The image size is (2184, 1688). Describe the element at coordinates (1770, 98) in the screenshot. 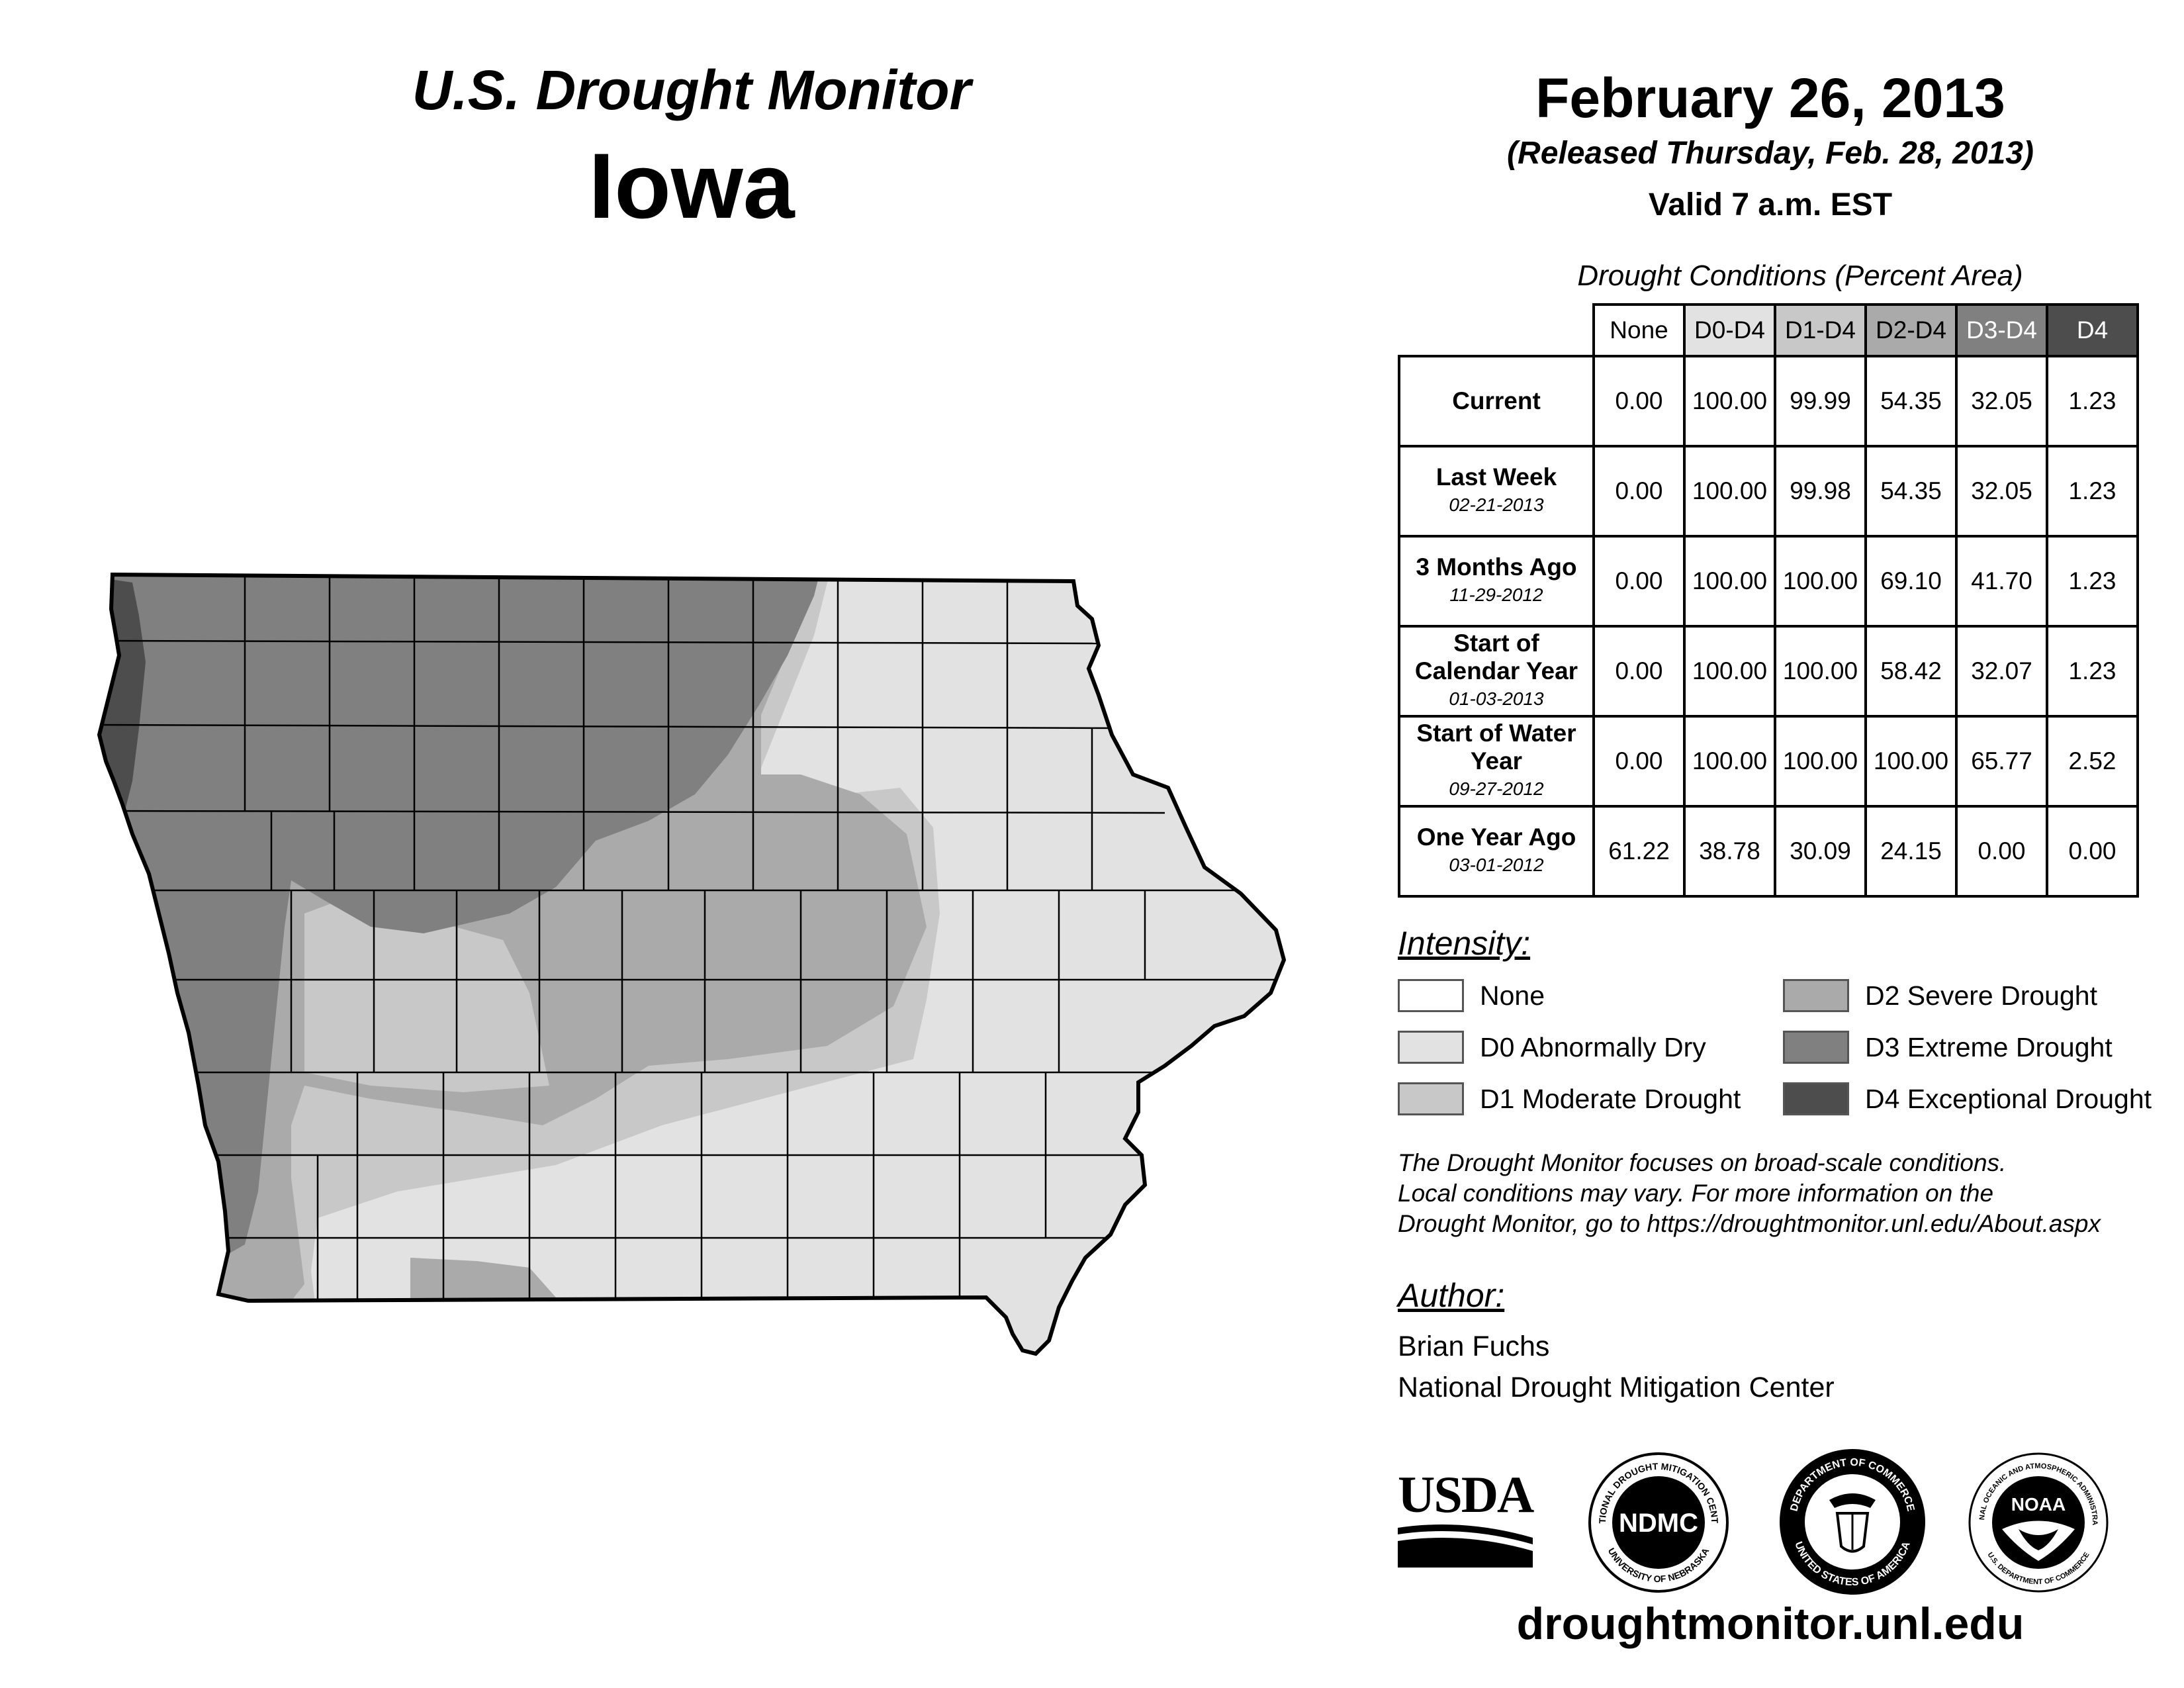

I see `map-date: February 26, 2013` at that location.